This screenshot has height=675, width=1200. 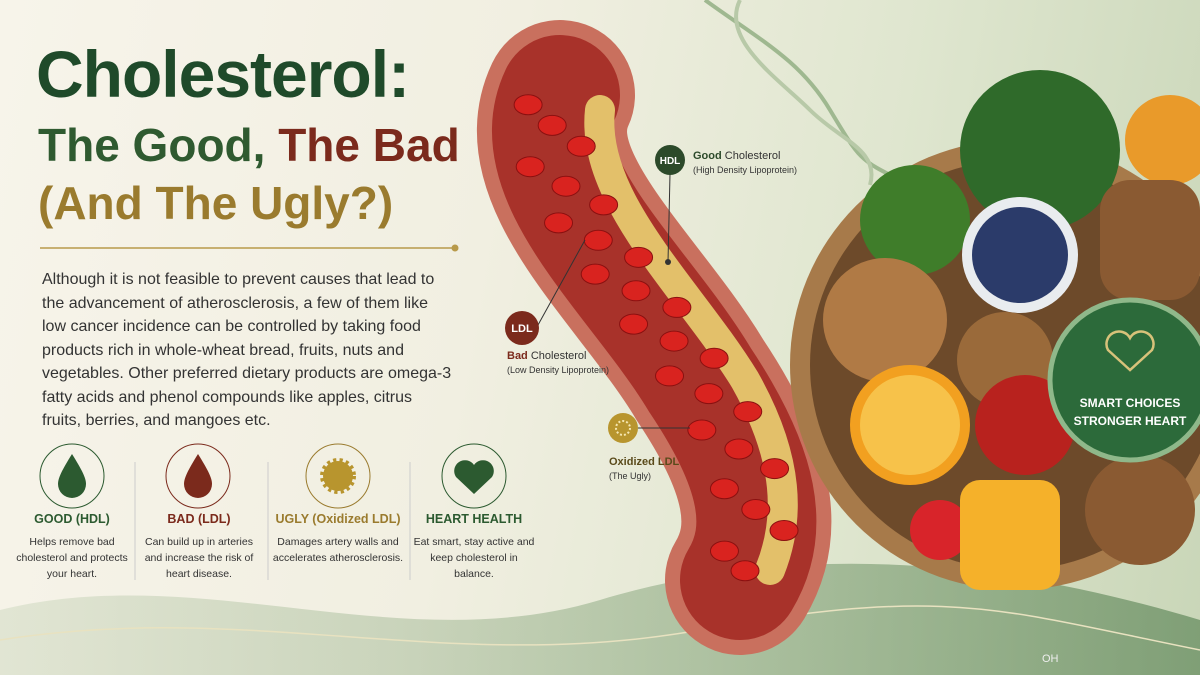 I want to click on callout: Bad Cholesterol (Low Density Lipoprotein), so click(x=558, y=362).